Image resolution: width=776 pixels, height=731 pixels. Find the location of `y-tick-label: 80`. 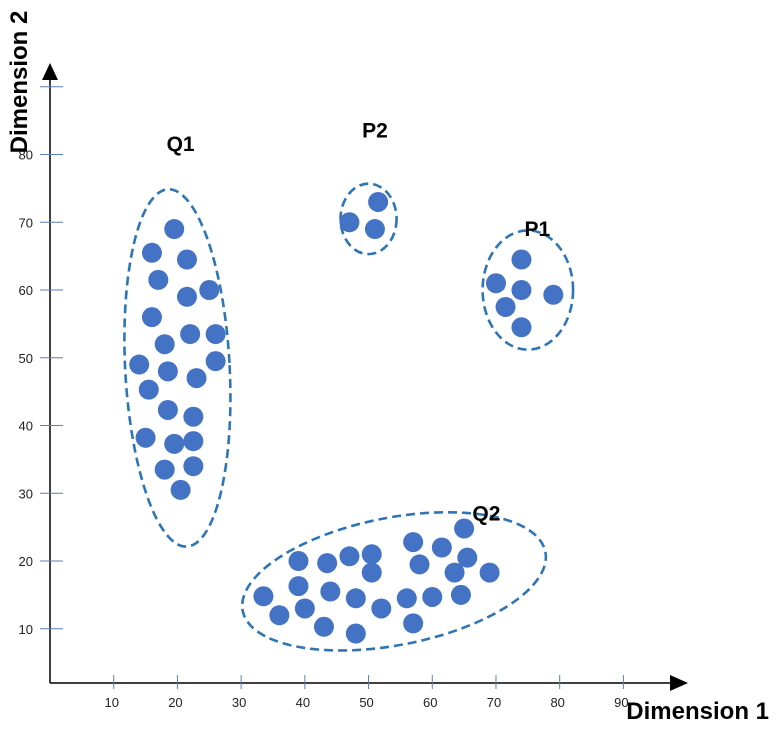

y-tick-label: 80 is located at coordinates (26, 155).